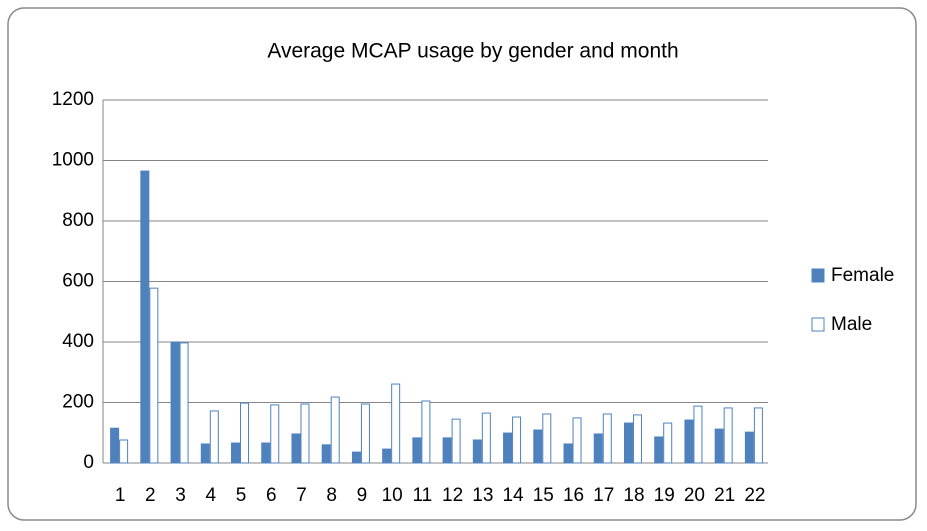  I want to click on x-tick-label: 16, so click(573, 495).